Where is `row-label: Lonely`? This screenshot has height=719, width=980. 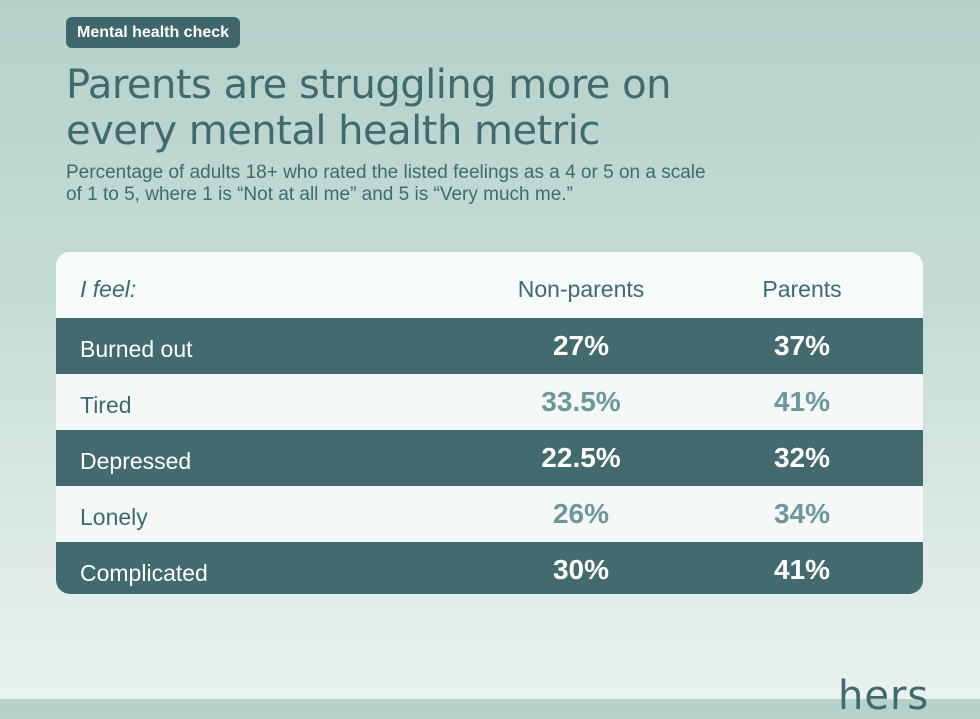 row-label: Lonely is located at coordinates (114, 517).